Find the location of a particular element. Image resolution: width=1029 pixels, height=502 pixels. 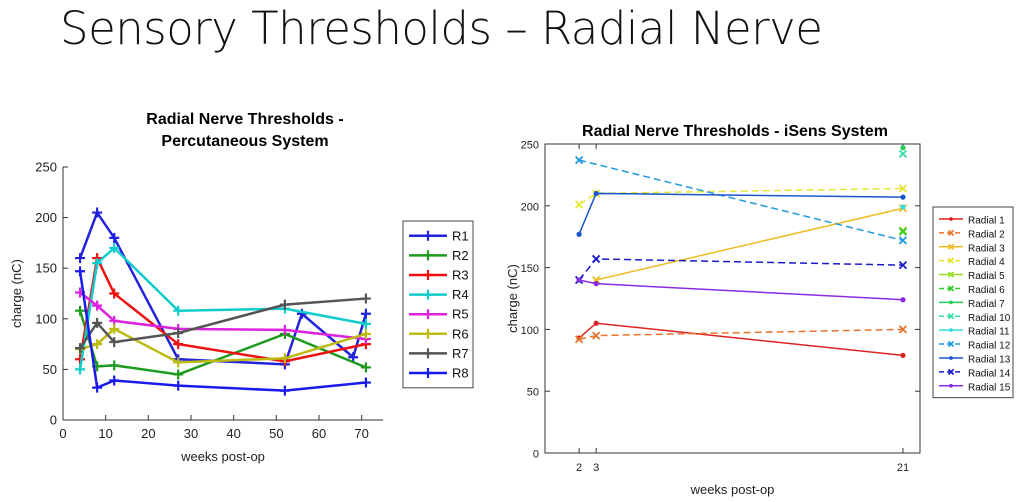

legend-label: R7 is located at coordinates (460, 353).